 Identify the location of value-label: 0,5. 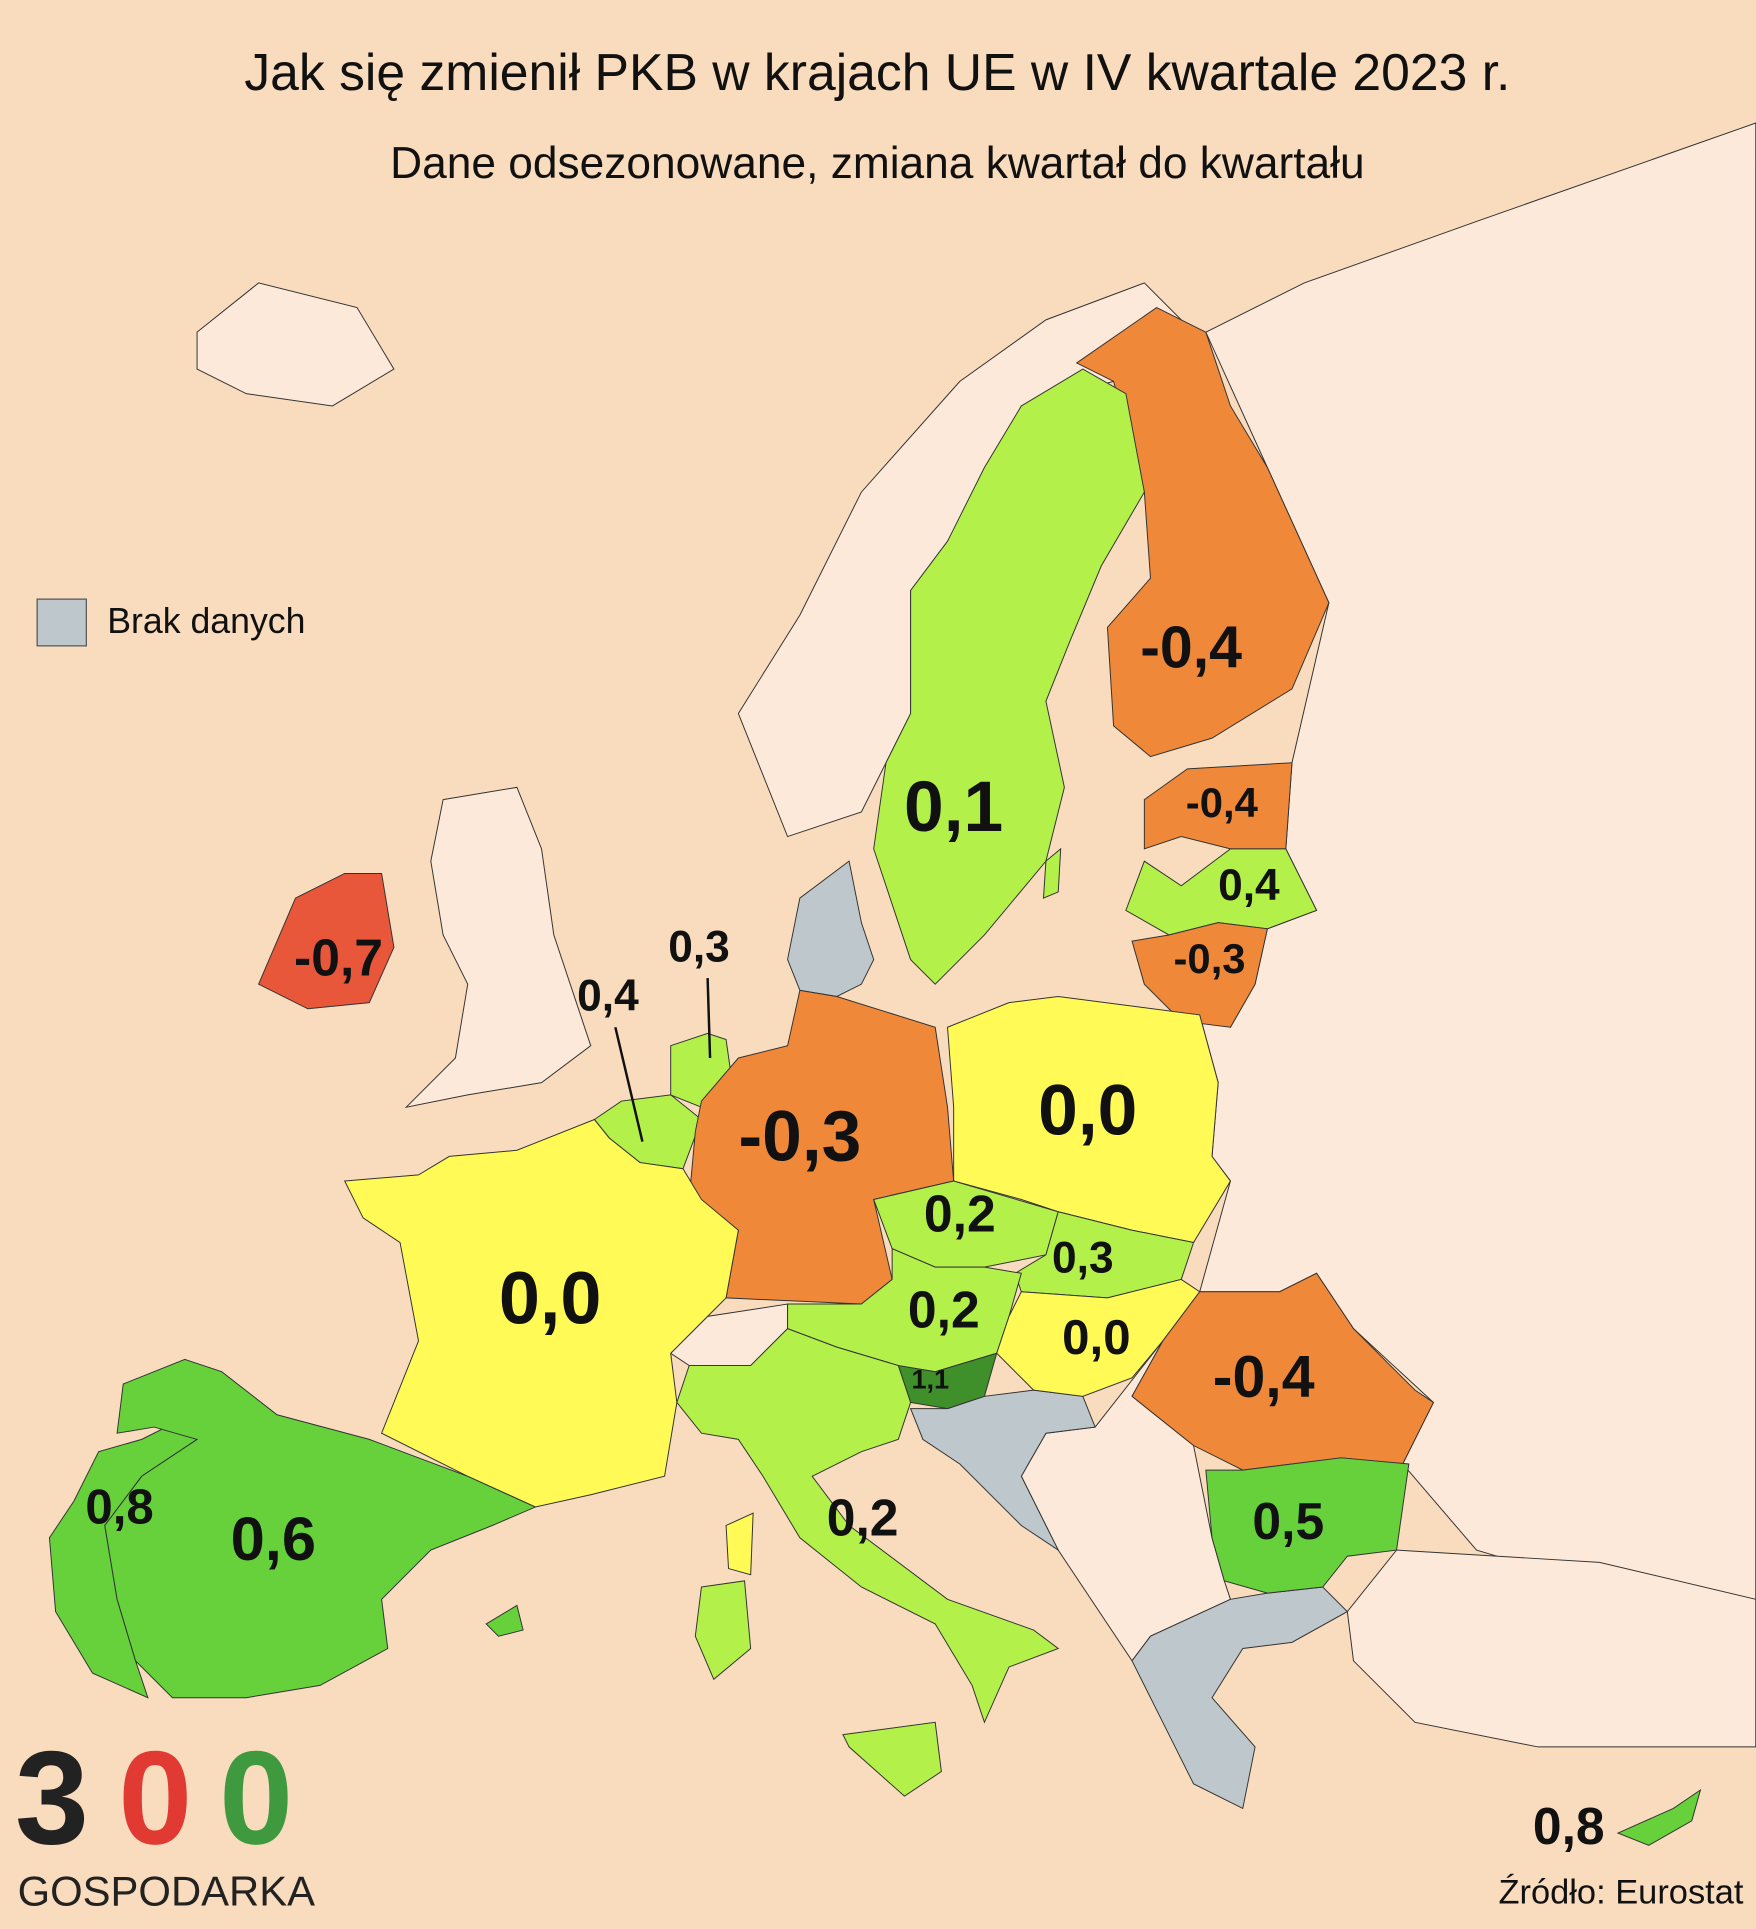
(1288, 1521).